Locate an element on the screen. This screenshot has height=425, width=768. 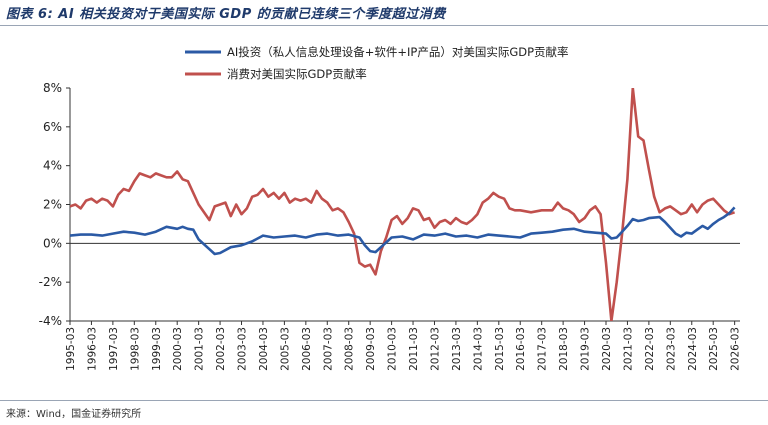
x-tick-label: 2007-03 is located at coordinates (328, 349).